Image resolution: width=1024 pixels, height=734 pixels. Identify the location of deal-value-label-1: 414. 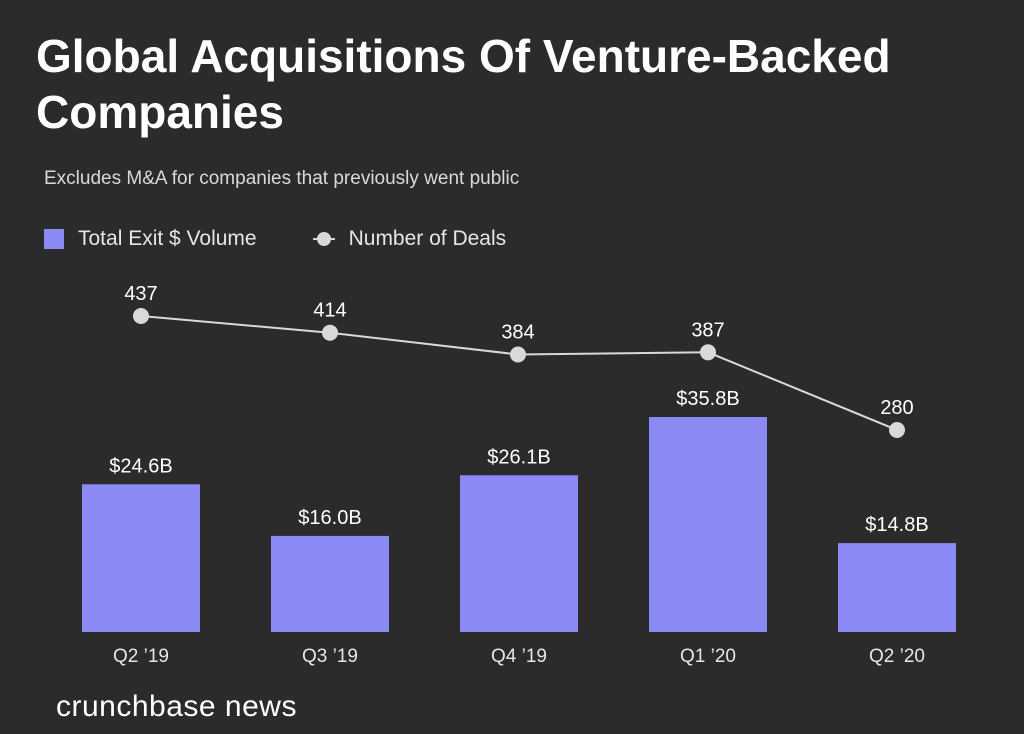
(329, 311).